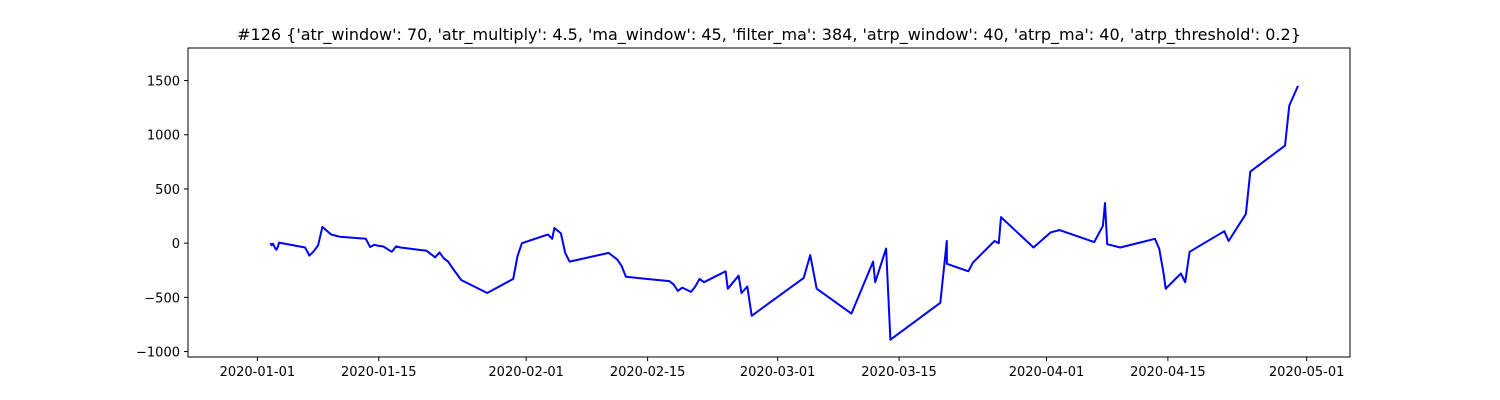 This screenshot has height=400, width=1500. What do you see at coordinates (1307, 372) in the screenshot?
I see `x-tick-label: 2020-05-01` at bounding box center [1307, 372].